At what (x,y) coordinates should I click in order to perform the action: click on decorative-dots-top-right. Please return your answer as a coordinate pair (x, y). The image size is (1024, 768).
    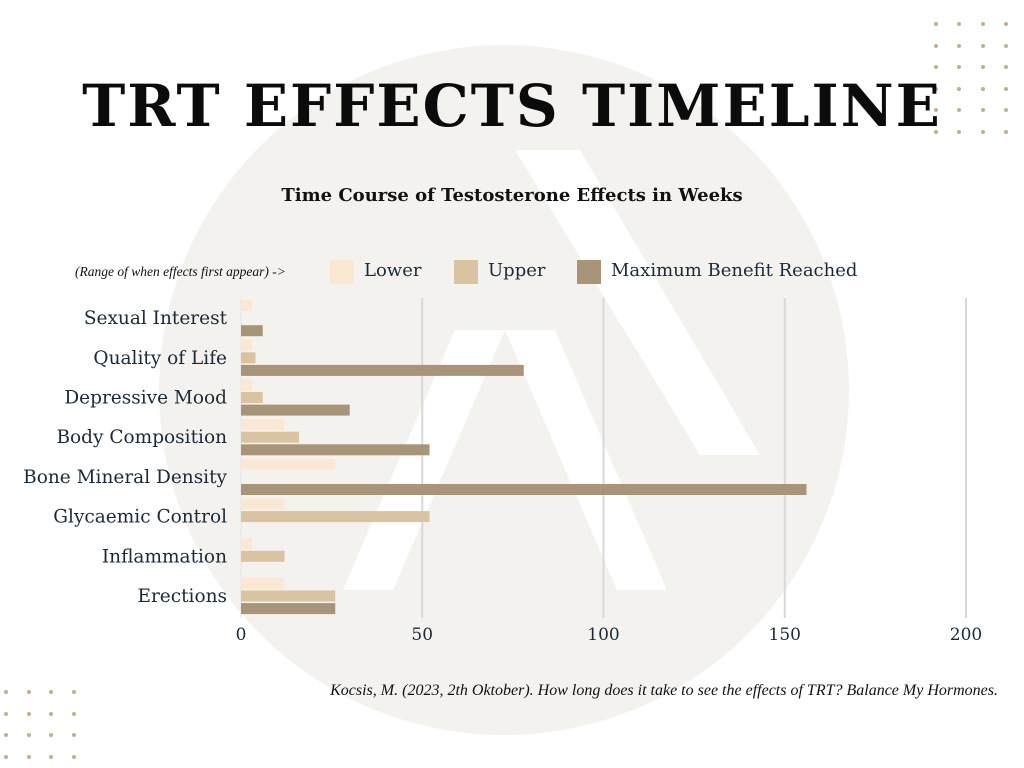
    Looking at the image, I should click on (975, 78).